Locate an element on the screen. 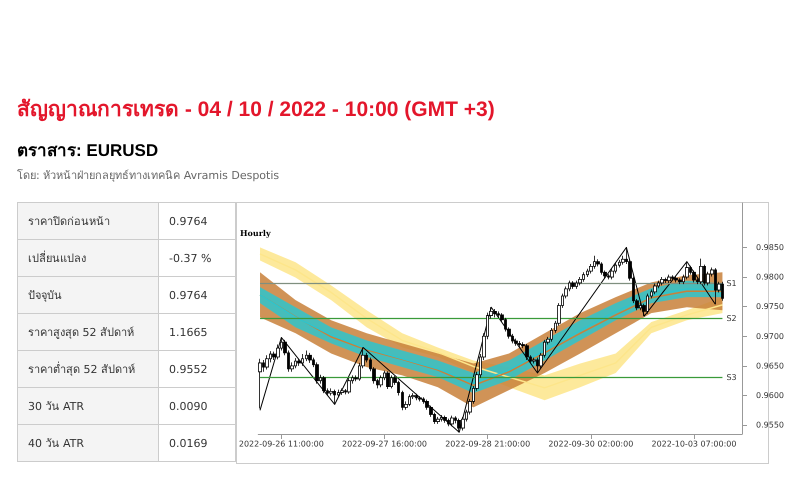 This screenshot has height=486, width=787. y-tick-label: 0.9750 is located at coordinates (770, 307).